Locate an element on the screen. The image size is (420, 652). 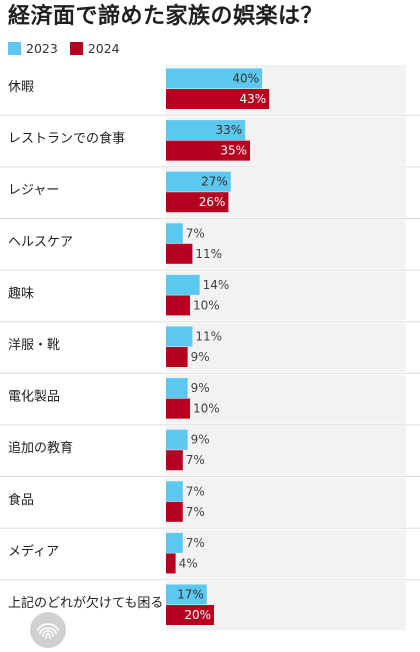
data-label-2024: 26% is located at coordinates (212, 202).